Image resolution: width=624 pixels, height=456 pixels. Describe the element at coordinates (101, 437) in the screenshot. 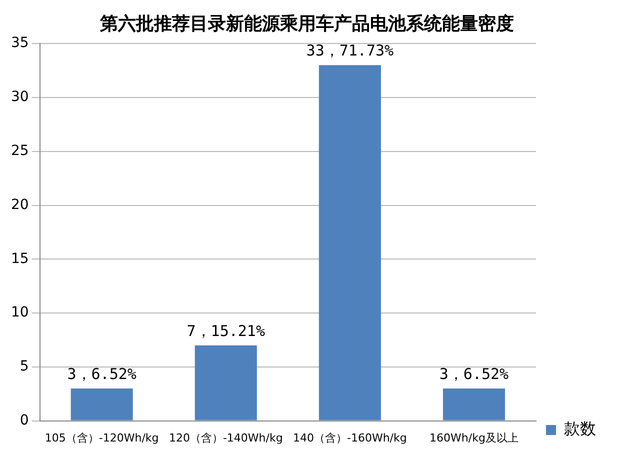

I see `x-tick-label: 105（含）-120Wh/kg` at that location.